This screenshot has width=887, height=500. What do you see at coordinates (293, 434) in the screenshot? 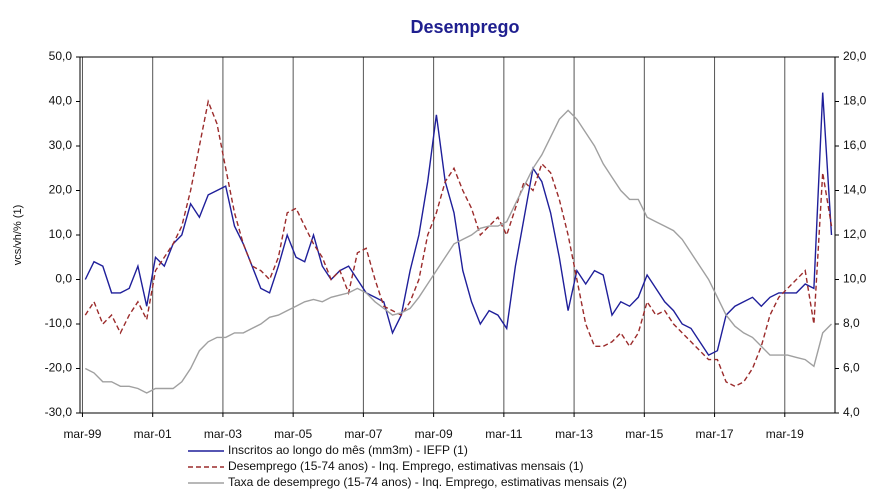
I see `x-tick-label: mar-05` at bounding box center [293, 434].